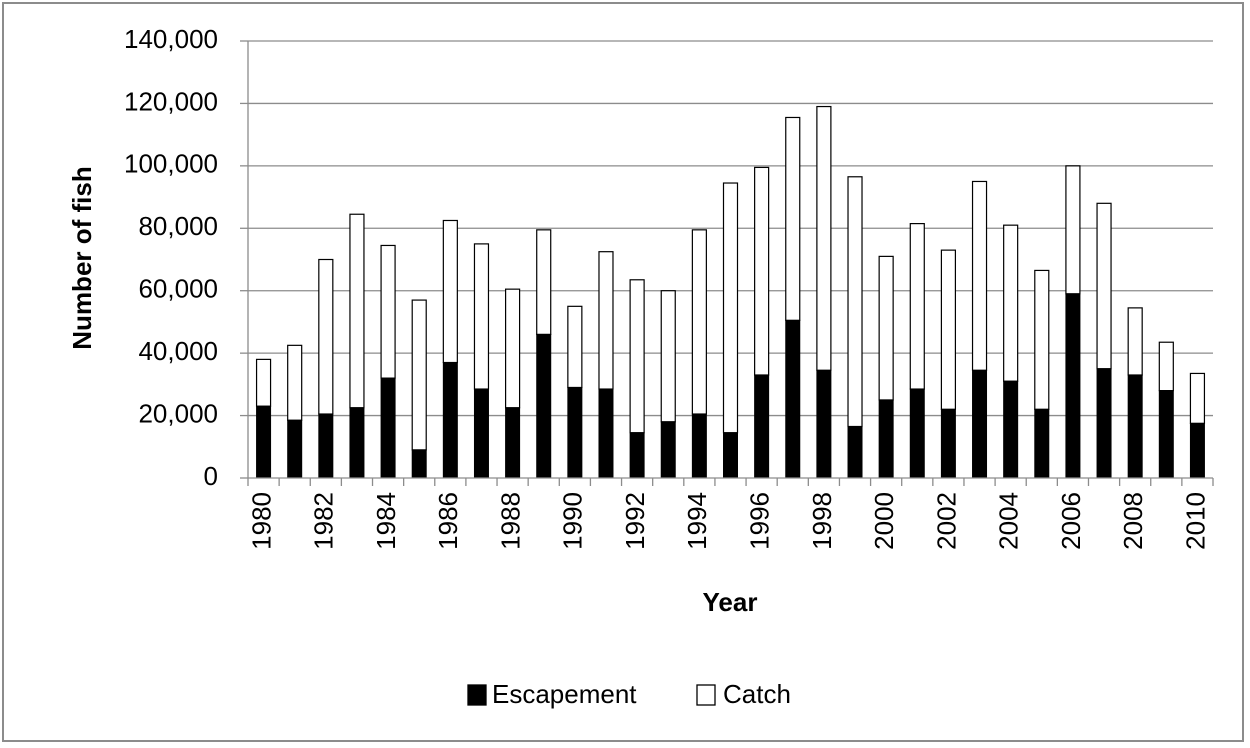 This screenshot has width=1250, height=748. Describe the element at coordinates (855, 302) in the screenshot. I see `bar-catch-1999` at that location.